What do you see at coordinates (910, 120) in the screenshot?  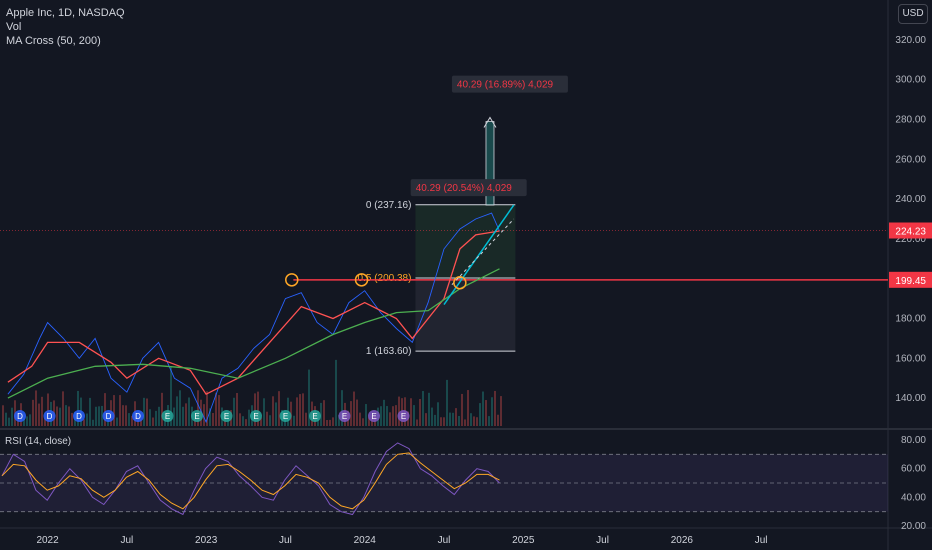 I see `y-tick-label: 280.00` at bounding box center [910, 120].